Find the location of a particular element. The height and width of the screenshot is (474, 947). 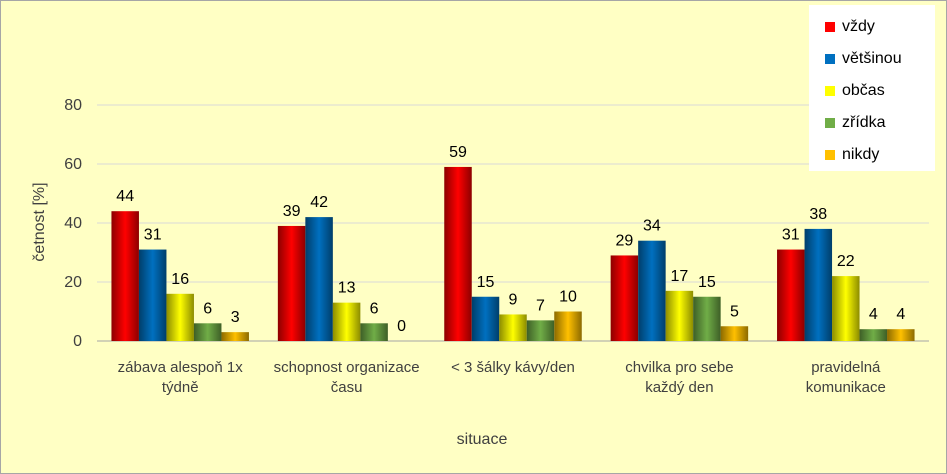

legend-label: nikdy is located at coordinates (861, 154).